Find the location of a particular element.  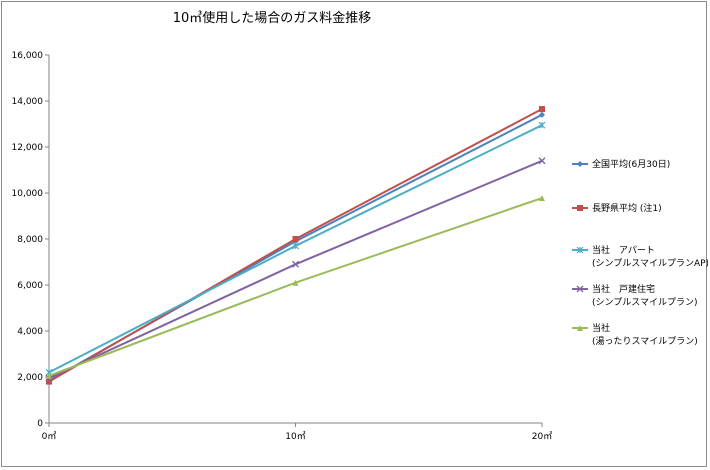

legend-label: 長野県平均 (注1) is located at coordinates (627, 208).